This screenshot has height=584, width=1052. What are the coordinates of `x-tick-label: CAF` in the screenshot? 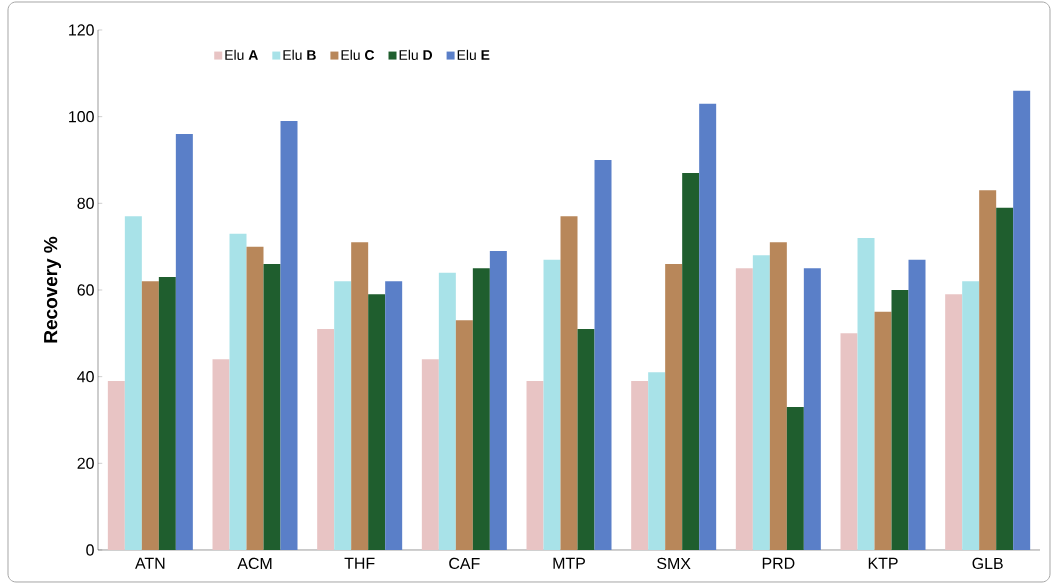 It's located at (464, 563).